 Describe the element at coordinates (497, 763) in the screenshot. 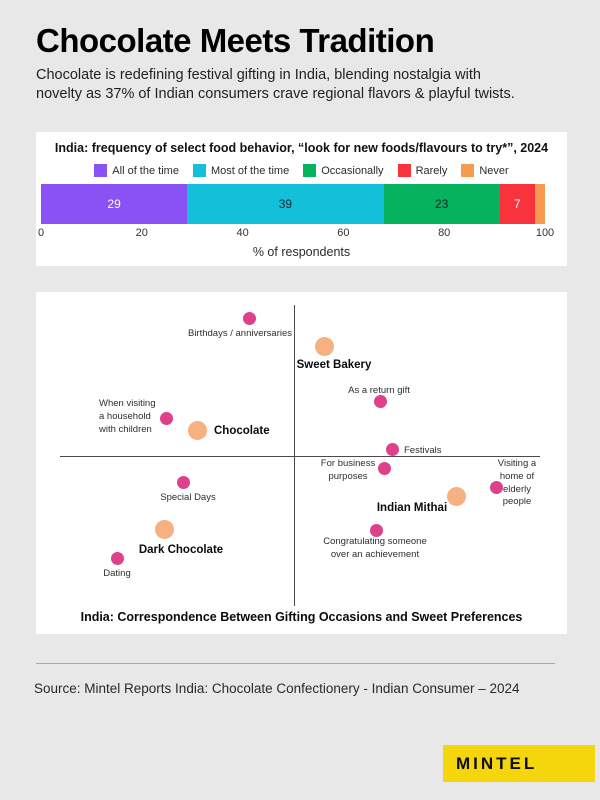

I see `mintel-logo-text: MINTEL` at that location.